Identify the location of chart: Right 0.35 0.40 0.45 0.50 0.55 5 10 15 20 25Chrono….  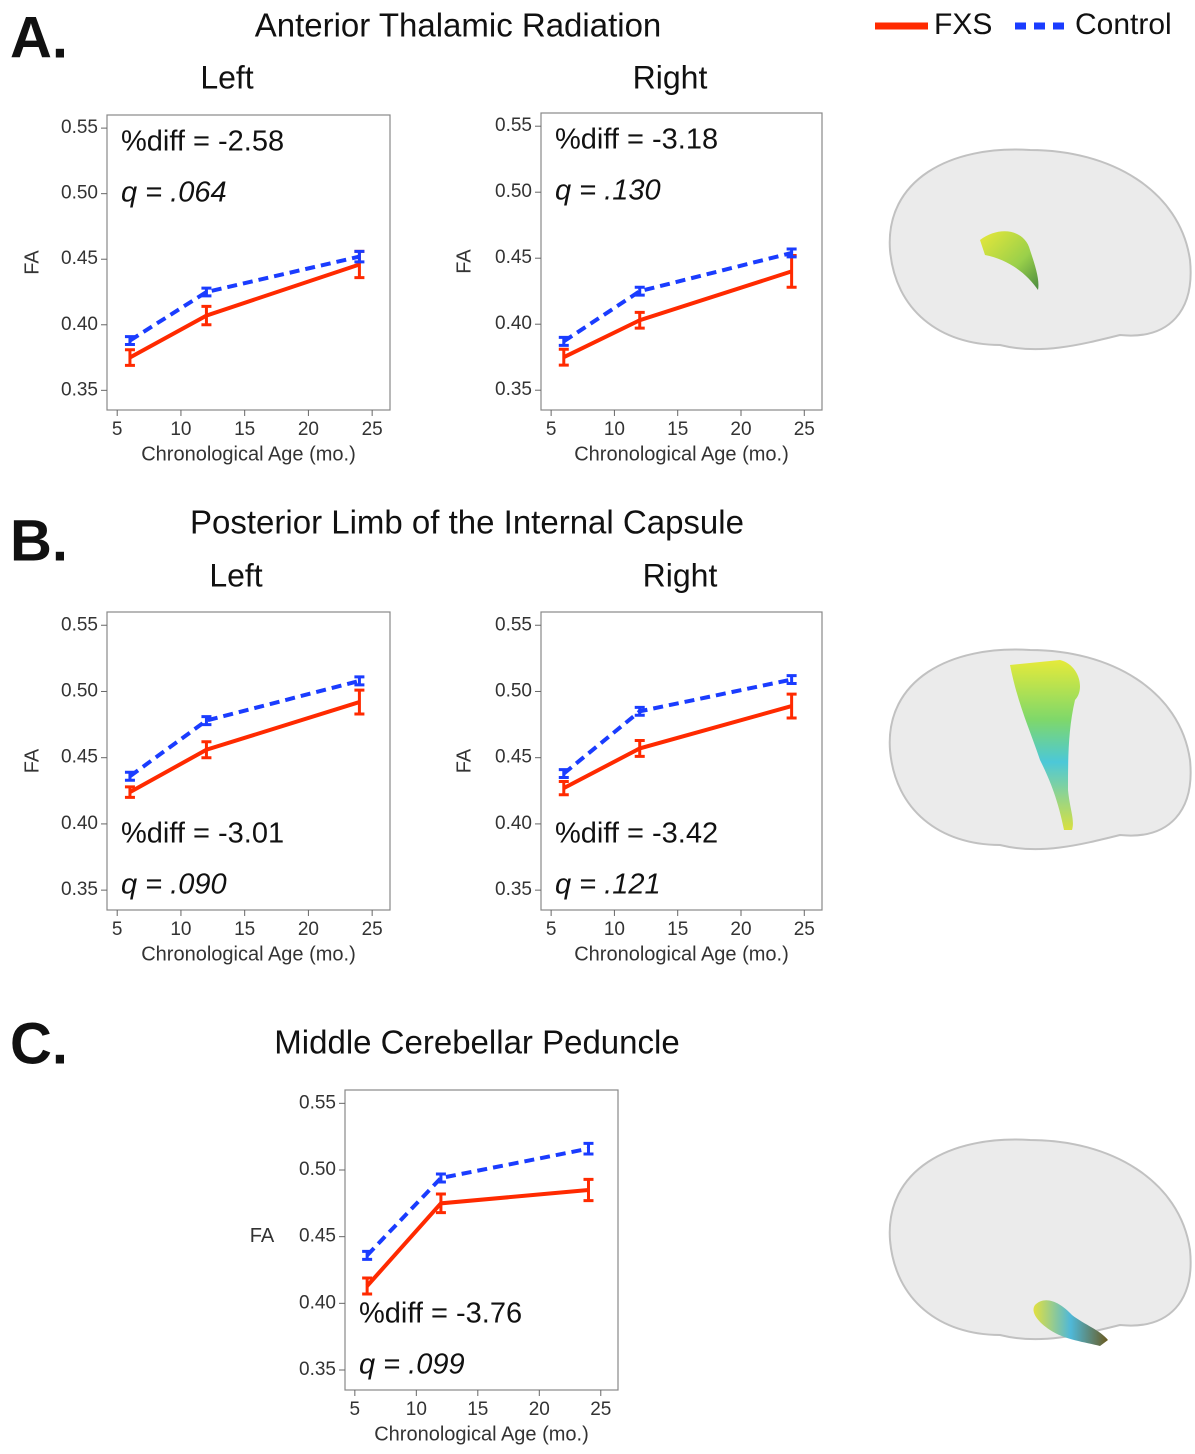
(638, 761).